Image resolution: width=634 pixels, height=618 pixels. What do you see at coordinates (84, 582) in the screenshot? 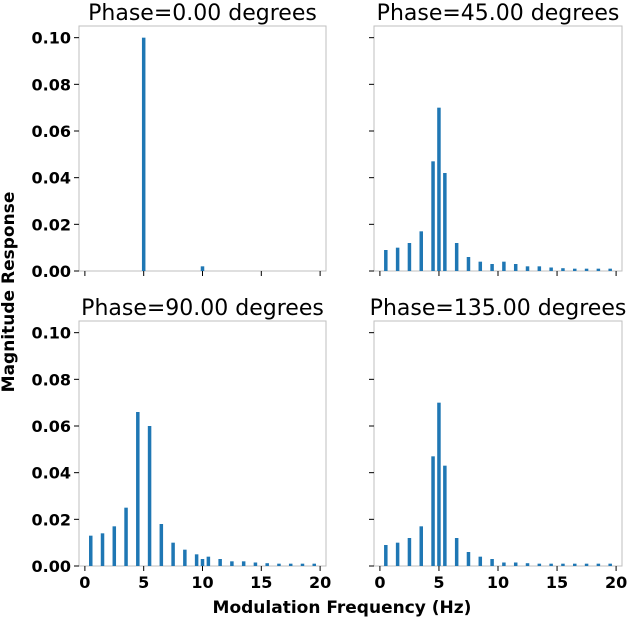
I see `x-tick-label: 0` at bounding box center [84, 582].